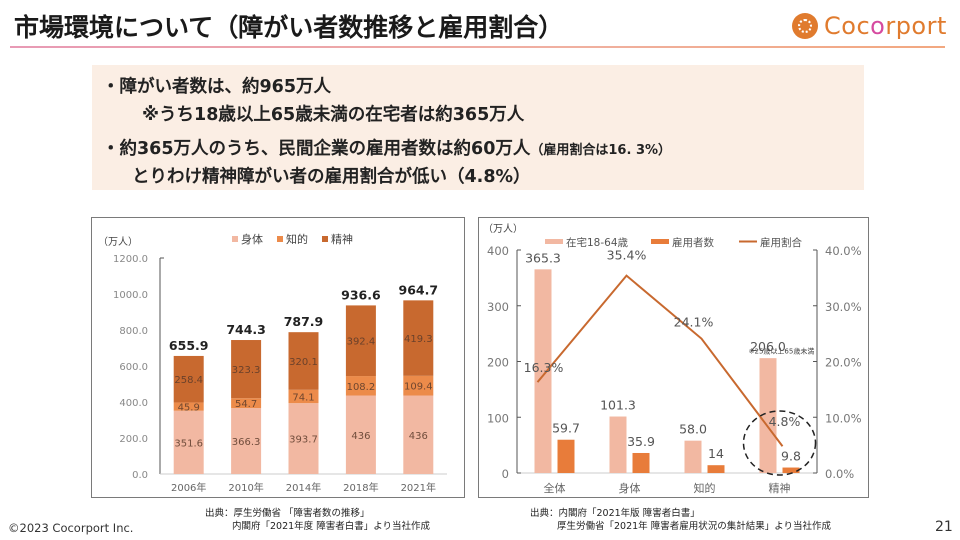  Describe the element at coordinates (615, 513) in the screenshot. I see `source-right-1: 出典：内閣府「2021年版 障害者白書」` at that location.